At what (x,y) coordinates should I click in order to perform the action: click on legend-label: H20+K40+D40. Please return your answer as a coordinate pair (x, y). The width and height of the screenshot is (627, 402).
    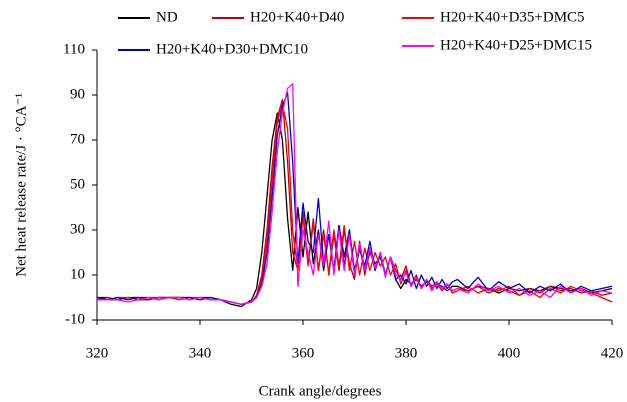
    Looking at the image, I should click on (297, 17).